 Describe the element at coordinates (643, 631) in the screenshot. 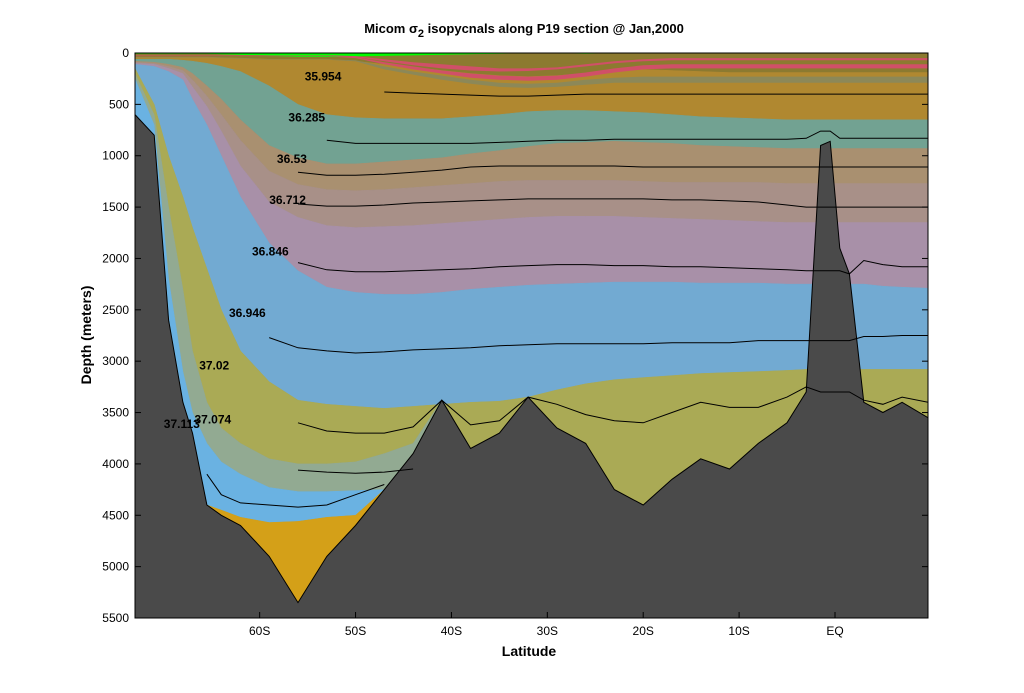

I see `x-tick-label: 20S` at that location.